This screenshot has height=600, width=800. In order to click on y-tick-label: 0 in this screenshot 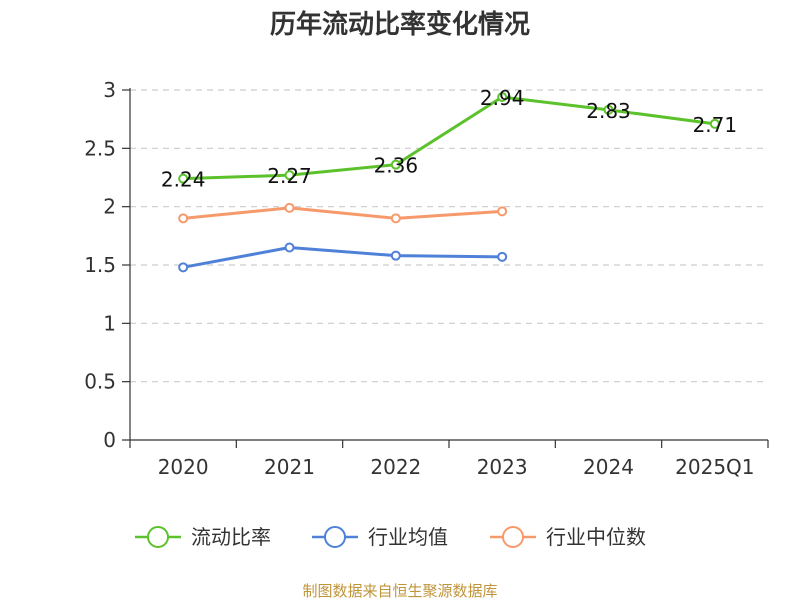, I will do `click(109, 440)`.